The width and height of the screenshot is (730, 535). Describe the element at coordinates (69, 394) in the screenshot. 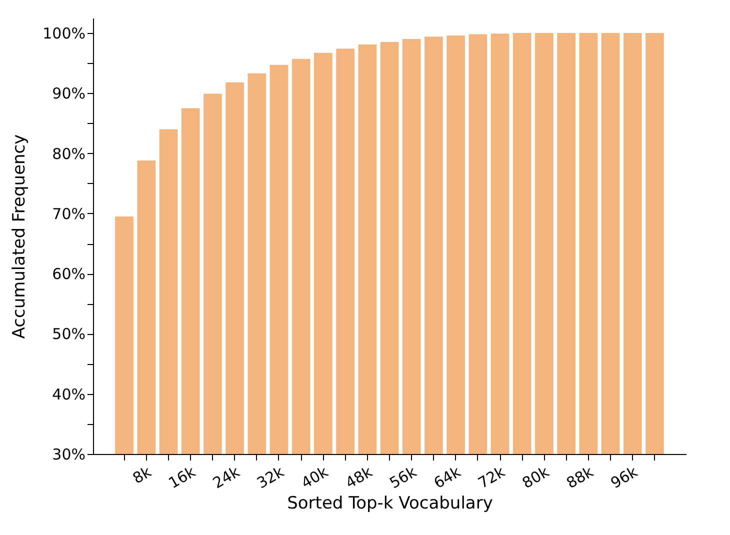

I see `y-tick-label: 40%` at that location.